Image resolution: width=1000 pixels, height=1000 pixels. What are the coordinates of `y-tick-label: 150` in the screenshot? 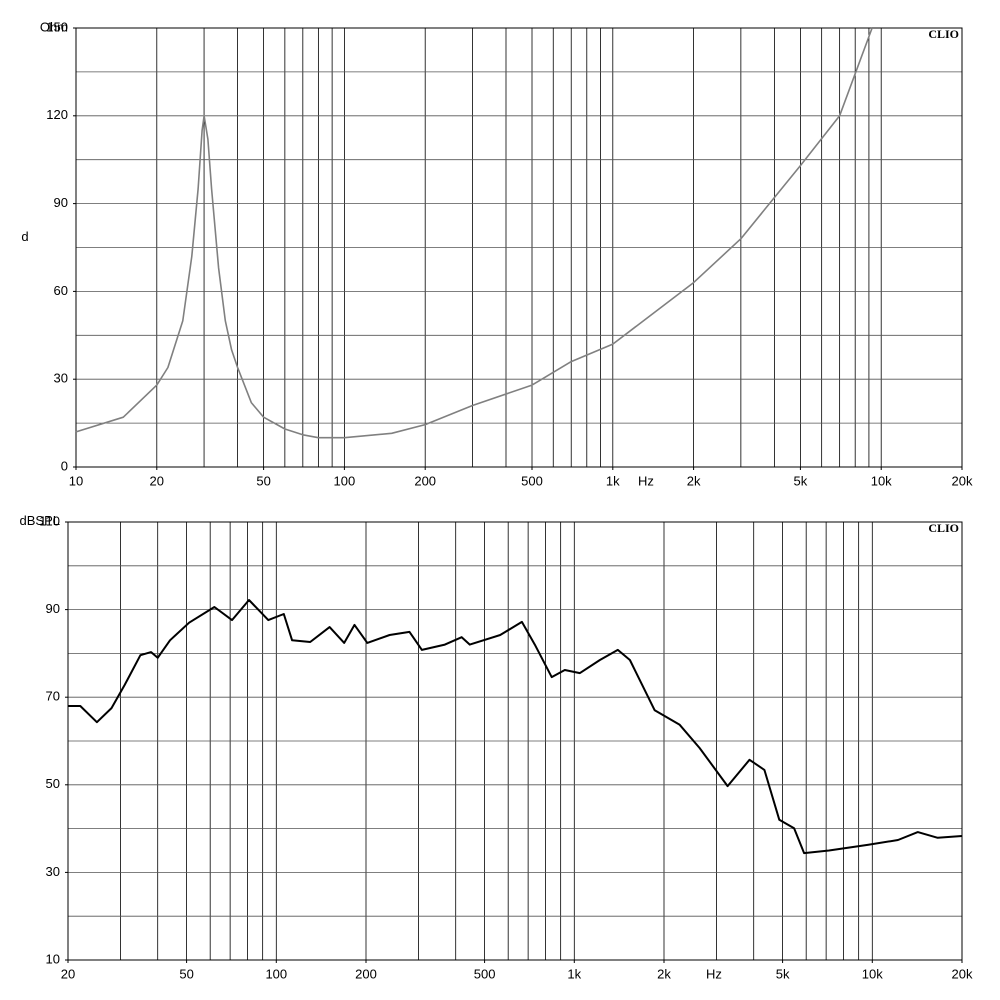 It's located at (57, 26).